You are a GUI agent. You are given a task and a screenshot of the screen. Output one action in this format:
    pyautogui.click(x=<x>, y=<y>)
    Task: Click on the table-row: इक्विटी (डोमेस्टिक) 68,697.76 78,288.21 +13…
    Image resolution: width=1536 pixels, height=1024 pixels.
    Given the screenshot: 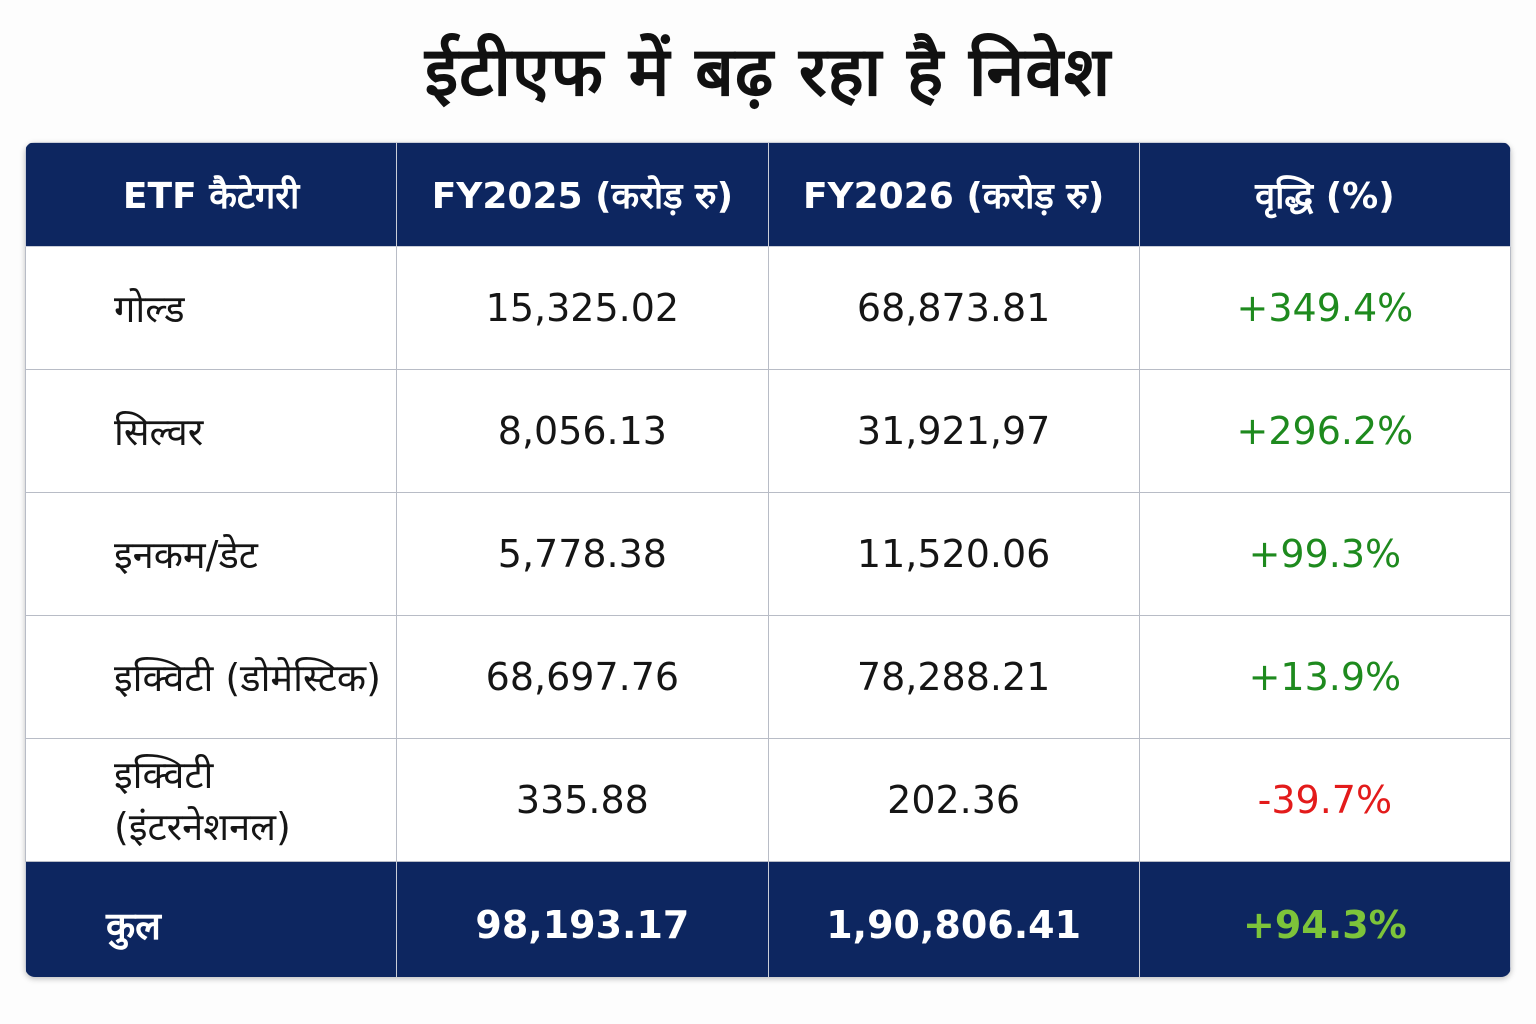 What is the action you would take?
    pyautogui.click(x=768, y=677)
    